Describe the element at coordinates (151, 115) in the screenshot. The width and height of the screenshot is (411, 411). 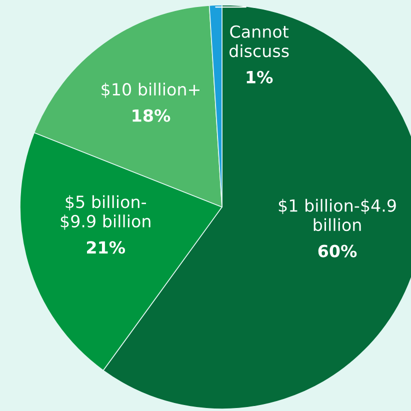
I see `data-label: 18%` at that location.